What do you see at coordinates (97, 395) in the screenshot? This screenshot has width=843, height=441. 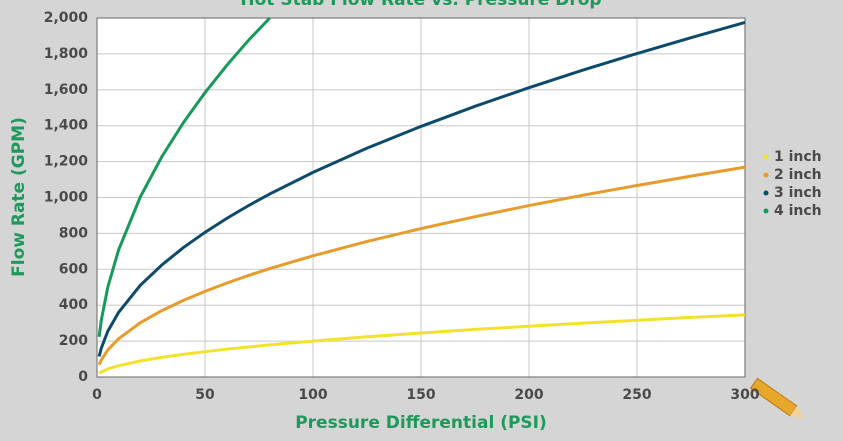 I see `x-tick-label: 0` at bounding box center [97, 395].